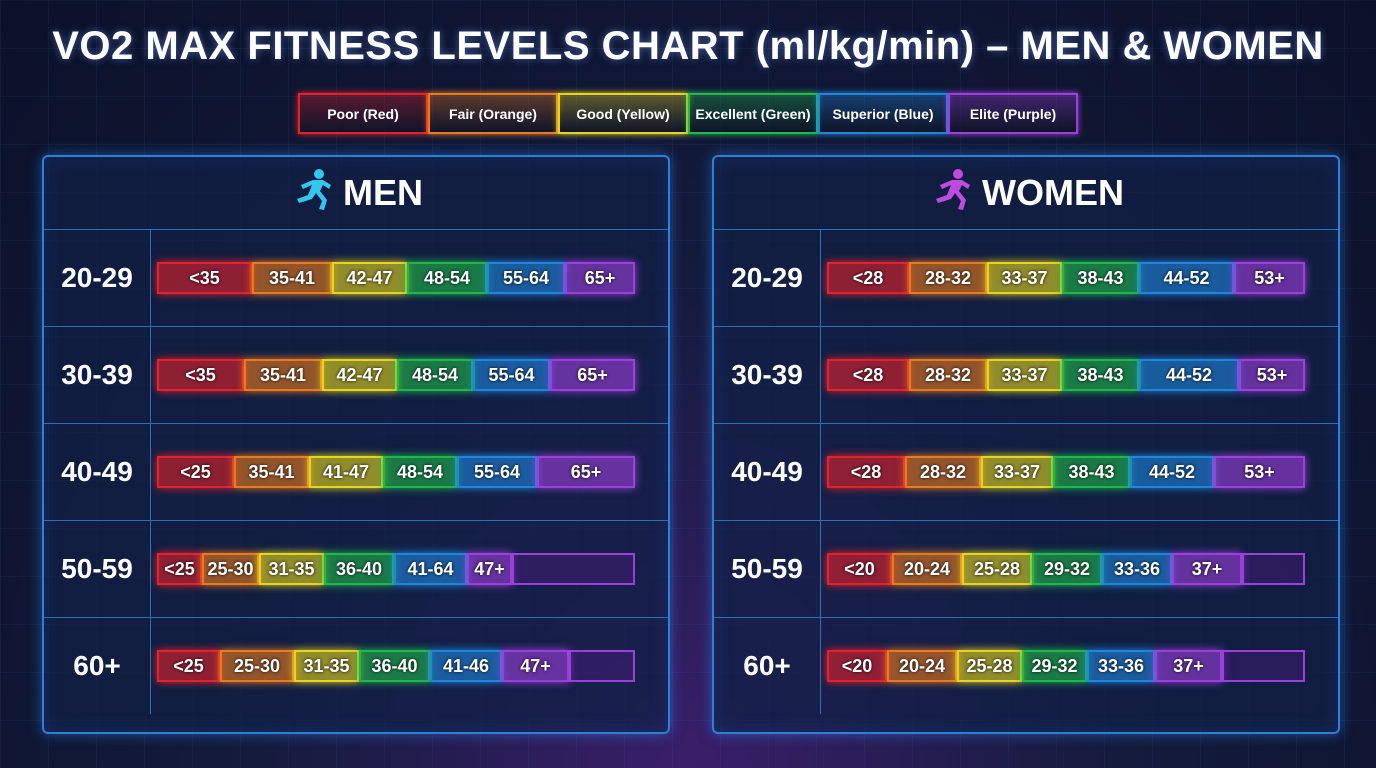 The image size is (1376, 768). I want to click on range-segment: 41-47, so click(346, 472).